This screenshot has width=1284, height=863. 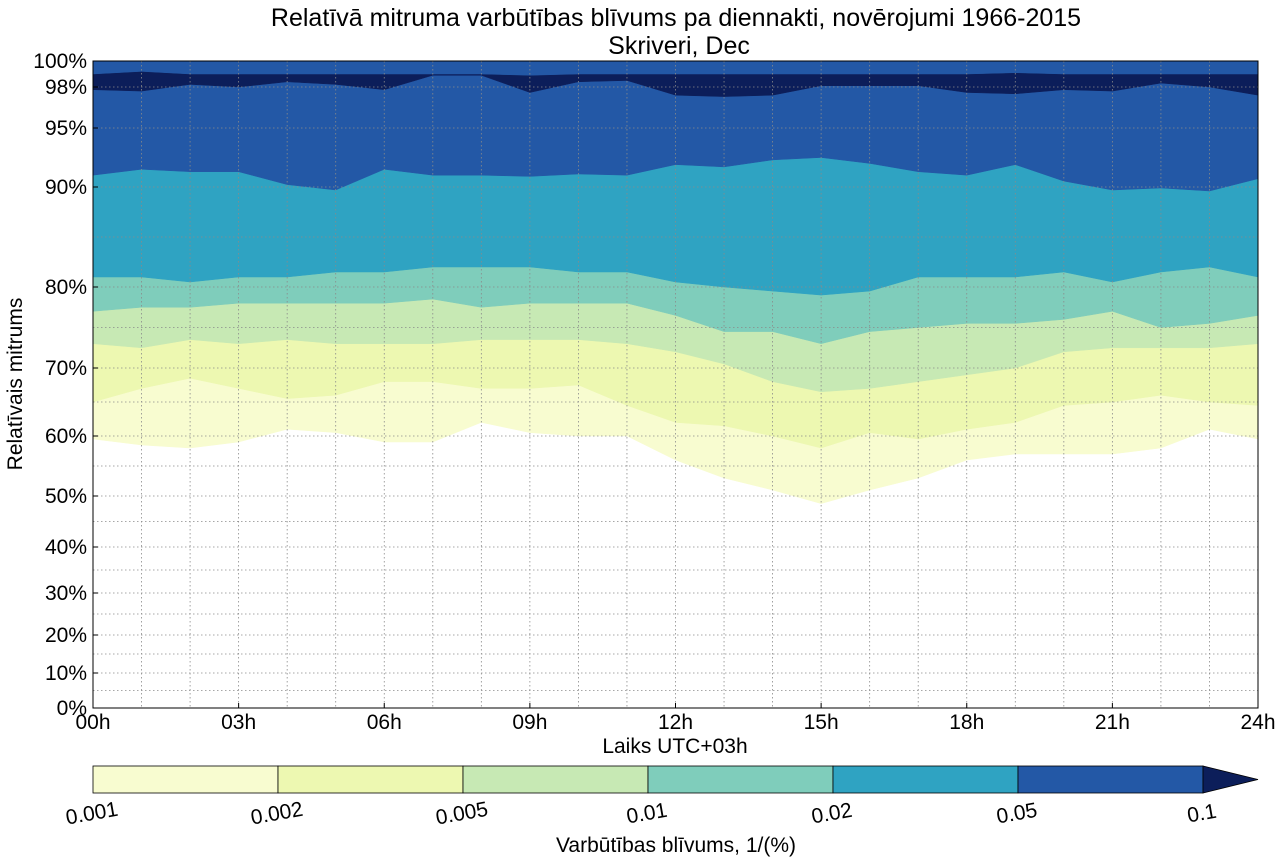 What do you see at coordinates (277, 814) in the screenshot?
I see `colorbar-tick-label: 0.002` at bounding box center [277, 814].